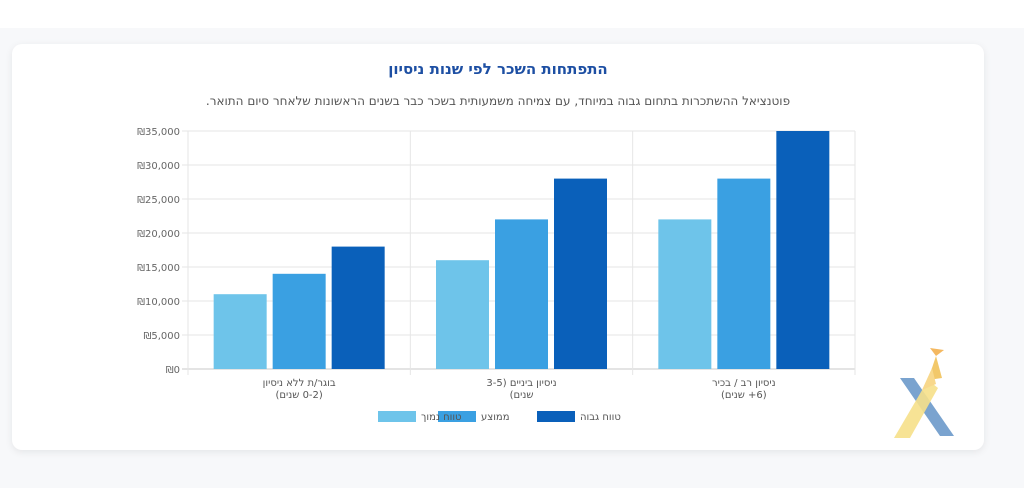 The height and width of the screenshot is (488, 1024). Describe the element at coordinates (158, 302) in the screenshot. I see `y-tick-label: ₪10,000` at that location.